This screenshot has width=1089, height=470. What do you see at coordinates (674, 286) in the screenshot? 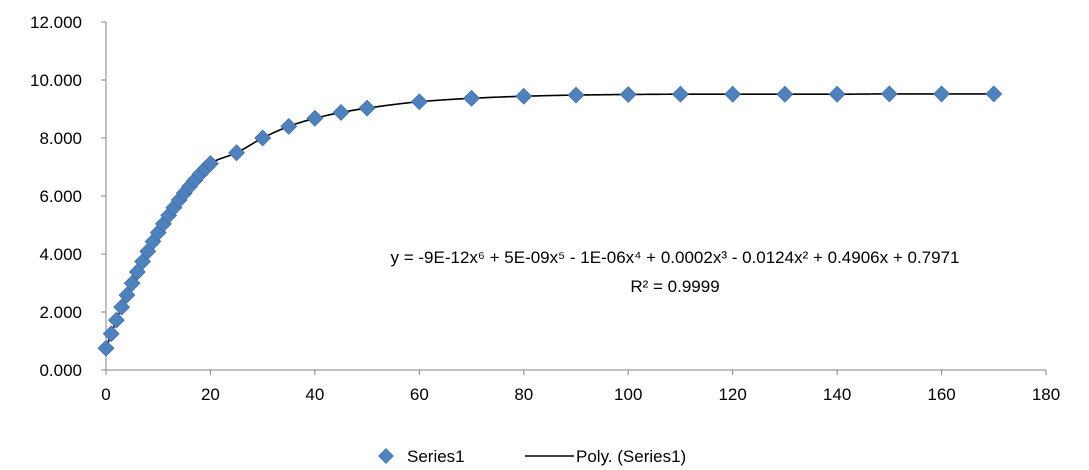
I see `trendline-r-squared: R² = 0.9999` at bounding box center [674, 286].